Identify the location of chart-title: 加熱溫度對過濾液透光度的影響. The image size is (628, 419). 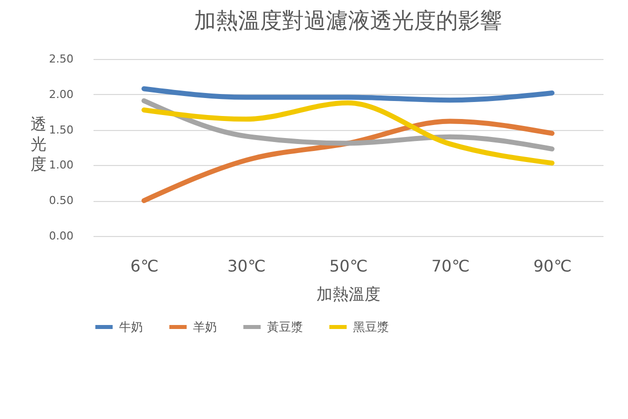
(348, 21).